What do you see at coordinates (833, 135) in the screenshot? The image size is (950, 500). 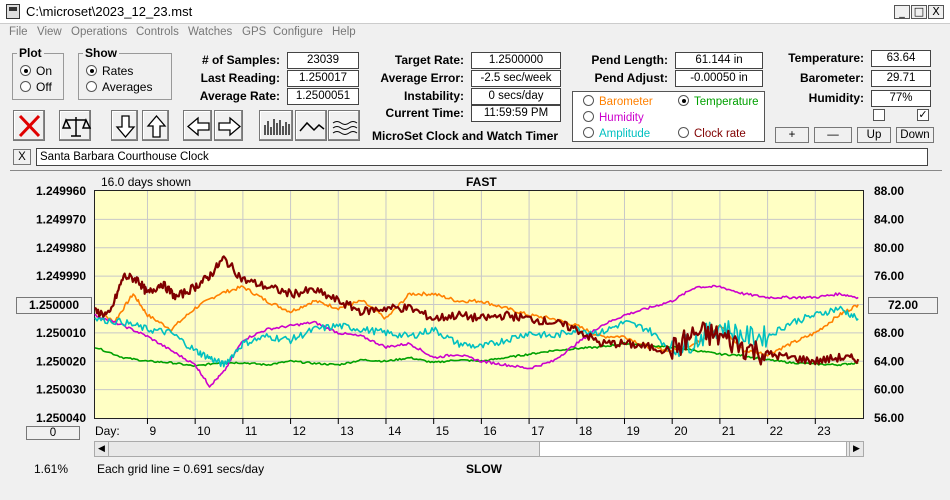 I see `minus-button: —` at bounding box center [833, 135].